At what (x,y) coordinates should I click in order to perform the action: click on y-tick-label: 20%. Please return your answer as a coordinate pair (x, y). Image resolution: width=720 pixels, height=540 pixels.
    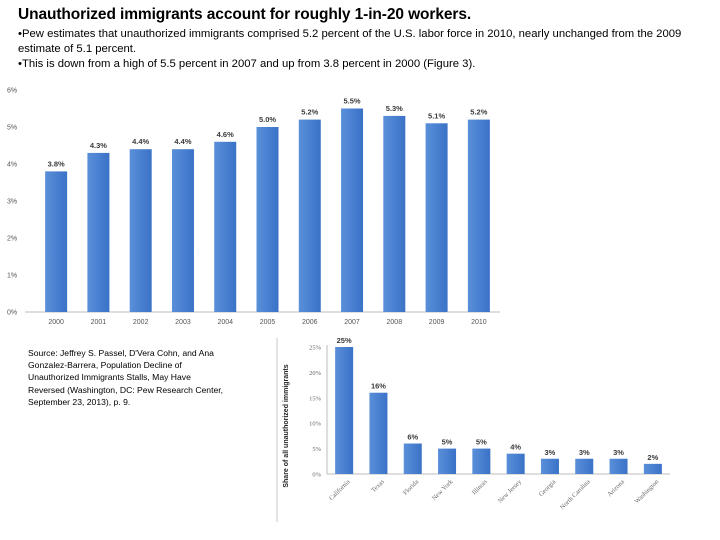
    Looking at the image, I should click on (315, 373).